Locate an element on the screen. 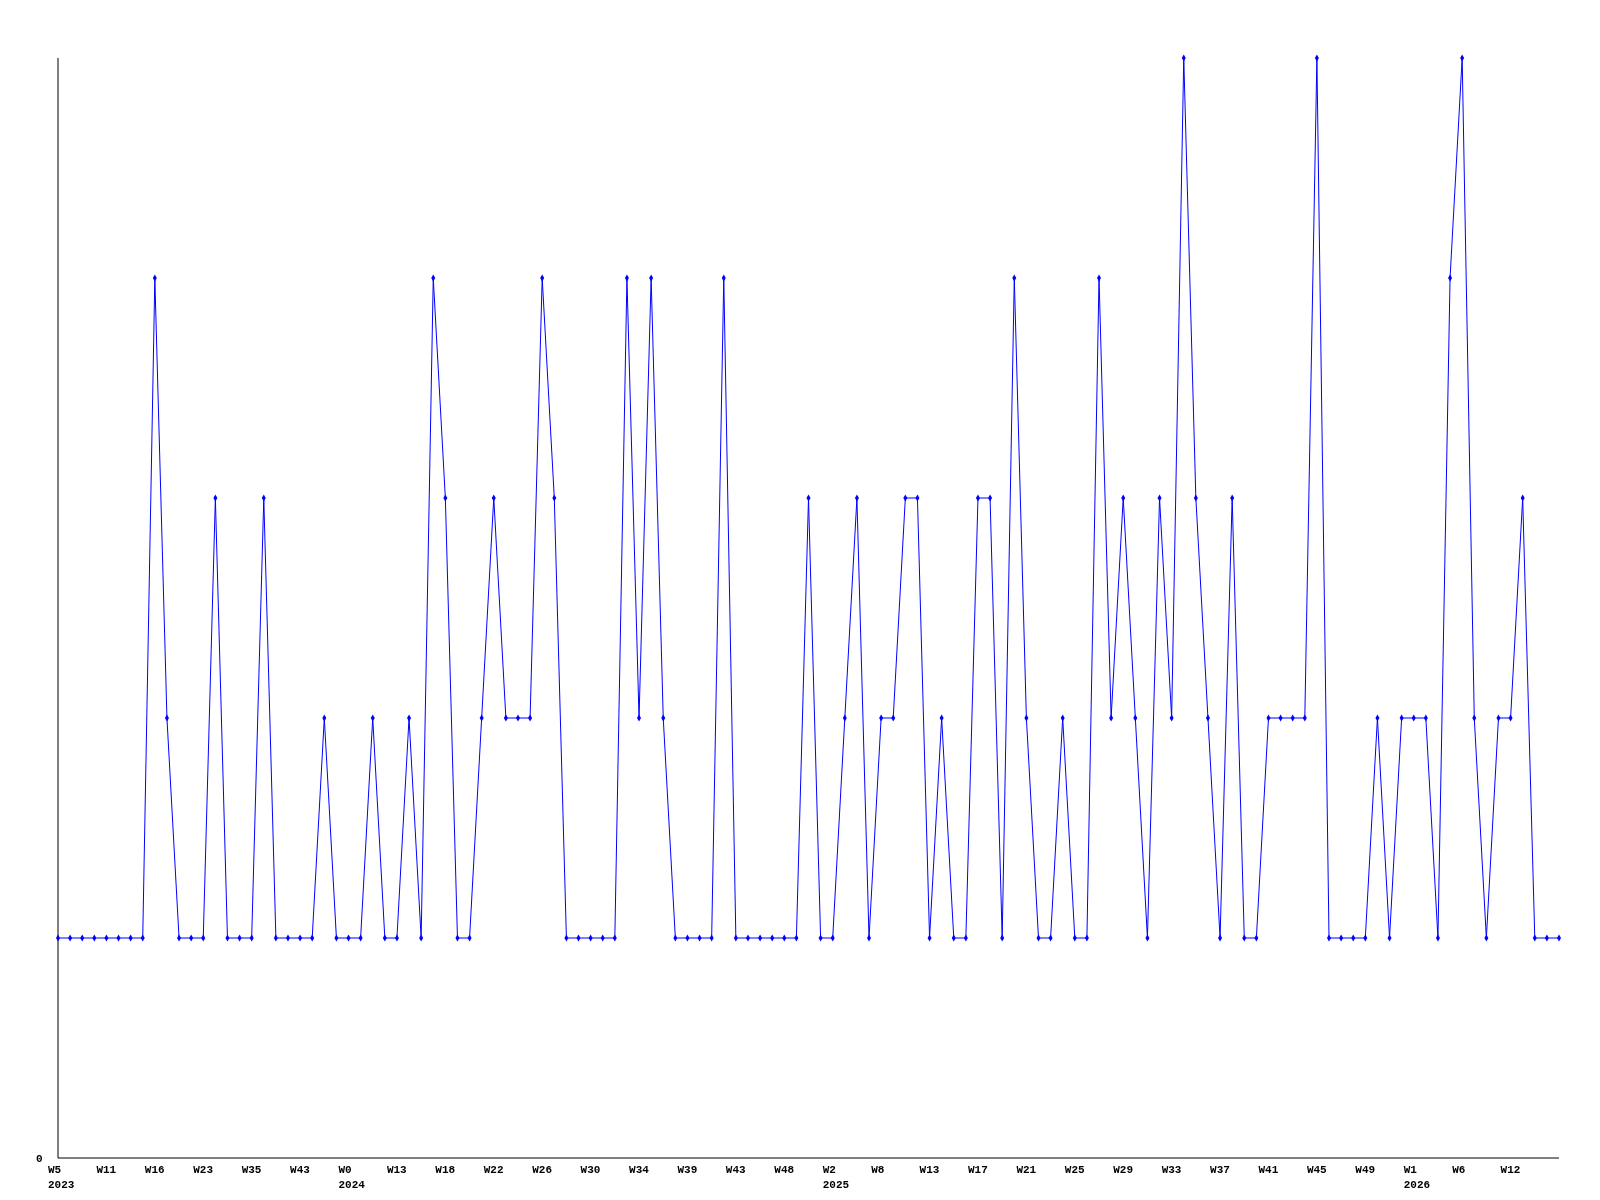 This screenshot has width=1600, height=1200. x-tick-label: W11 is located at coordinates (106, 1170).